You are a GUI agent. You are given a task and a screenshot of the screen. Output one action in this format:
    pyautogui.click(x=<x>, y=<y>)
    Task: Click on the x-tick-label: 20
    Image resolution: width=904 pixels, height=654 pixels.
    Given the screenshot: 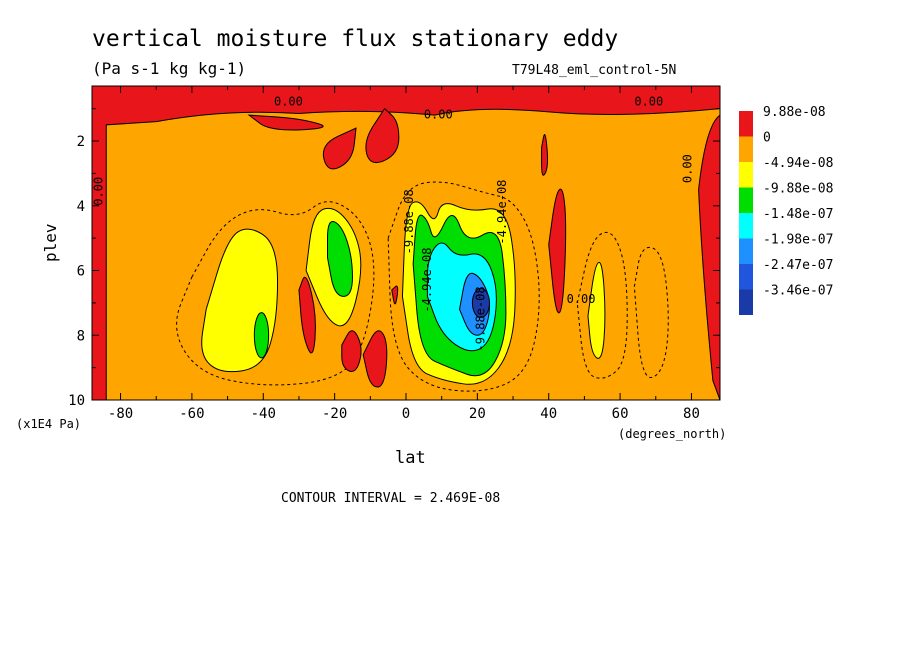 What is the action you would take?
    pyautogui.click(x=477, y=414)
    